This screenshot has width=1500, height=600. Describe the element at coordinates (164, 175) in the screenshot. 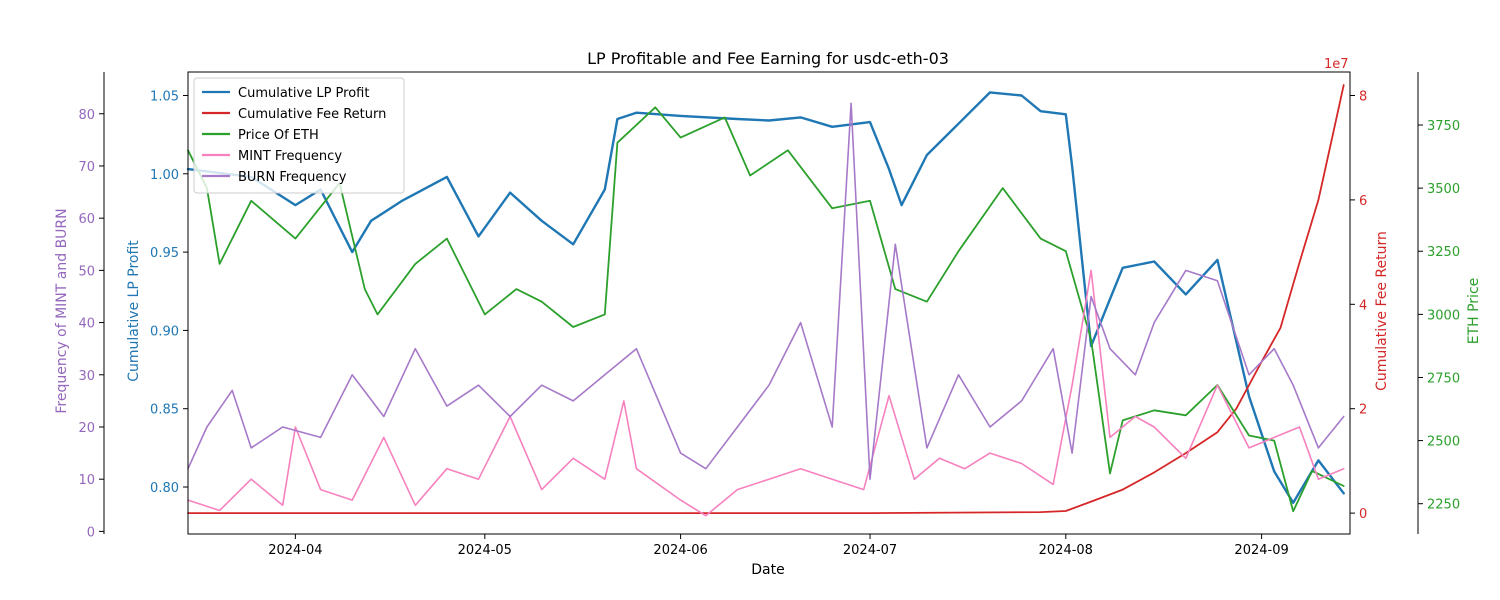

I see `lp-tick-label: 1.00` at that location.